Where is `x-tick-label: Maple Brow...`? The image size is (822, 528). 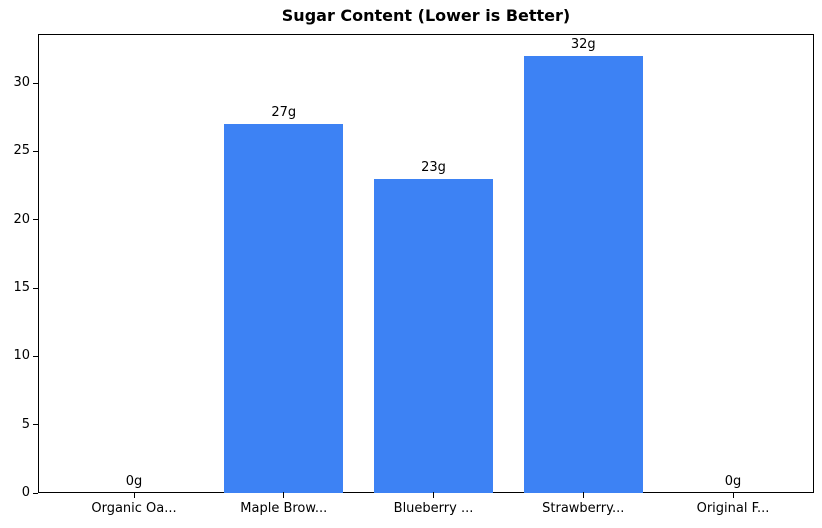
x-tick-label: Maple Brow... is located at coordinates (284, 508).